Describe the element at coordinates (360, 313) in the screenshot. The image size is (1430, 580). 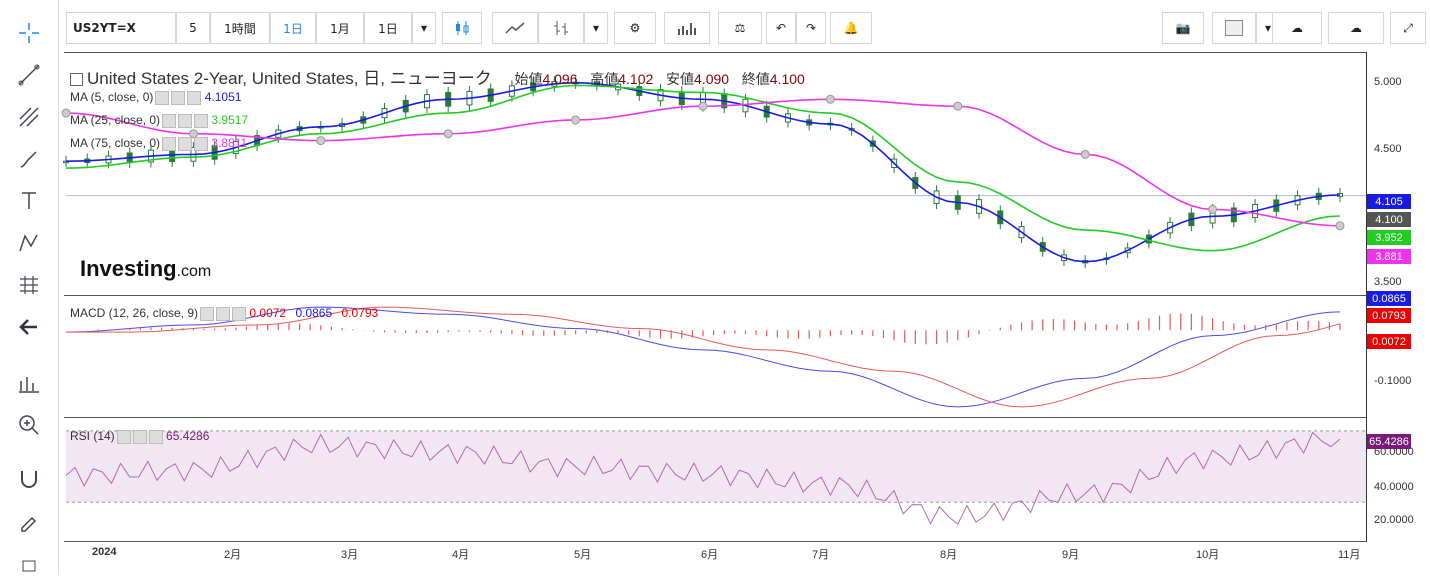
I see `macd-v3: 0.0793` at that location.